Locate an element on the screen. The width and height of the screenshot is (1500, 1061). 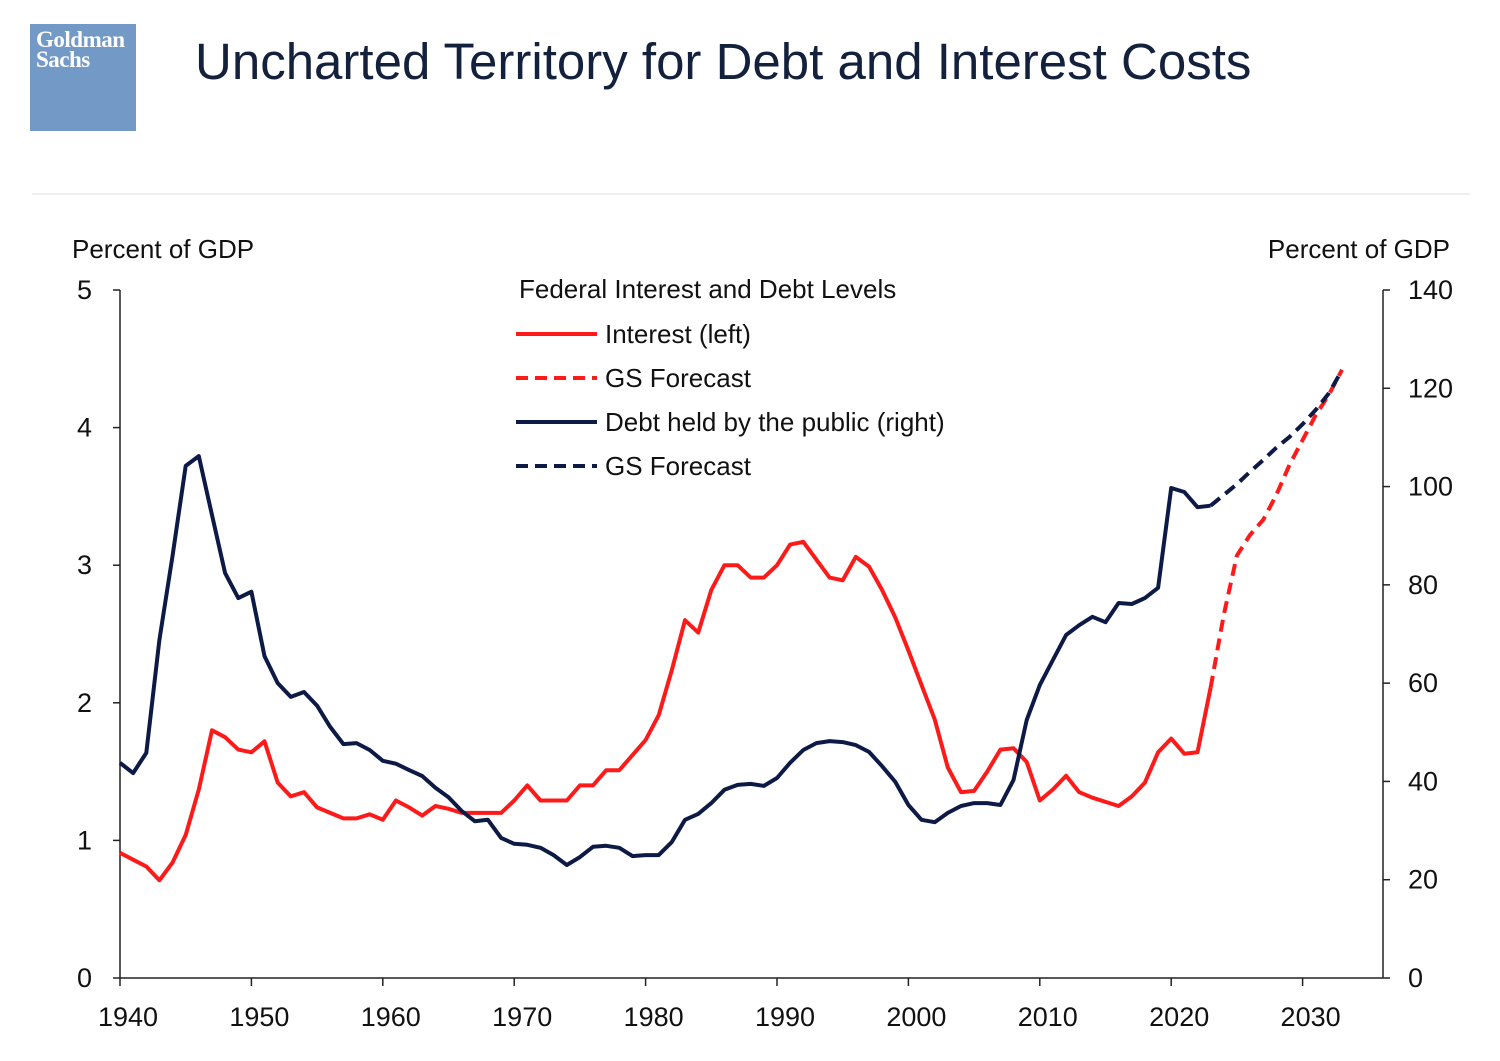
left-tick-label: 2 is located at coordinates (84, 703).